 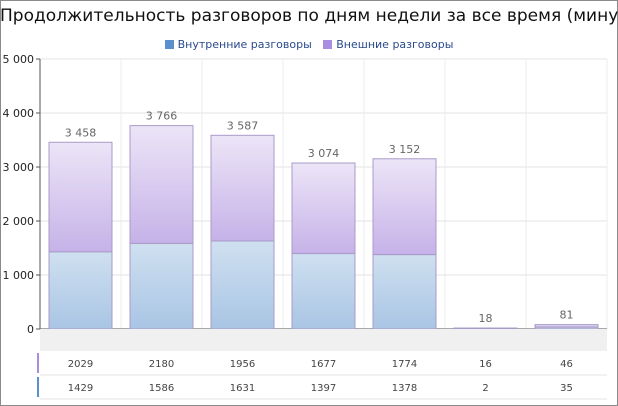 I want to click on legend-label-internal: Внутренние разговоры, so click(x=244, y=44).